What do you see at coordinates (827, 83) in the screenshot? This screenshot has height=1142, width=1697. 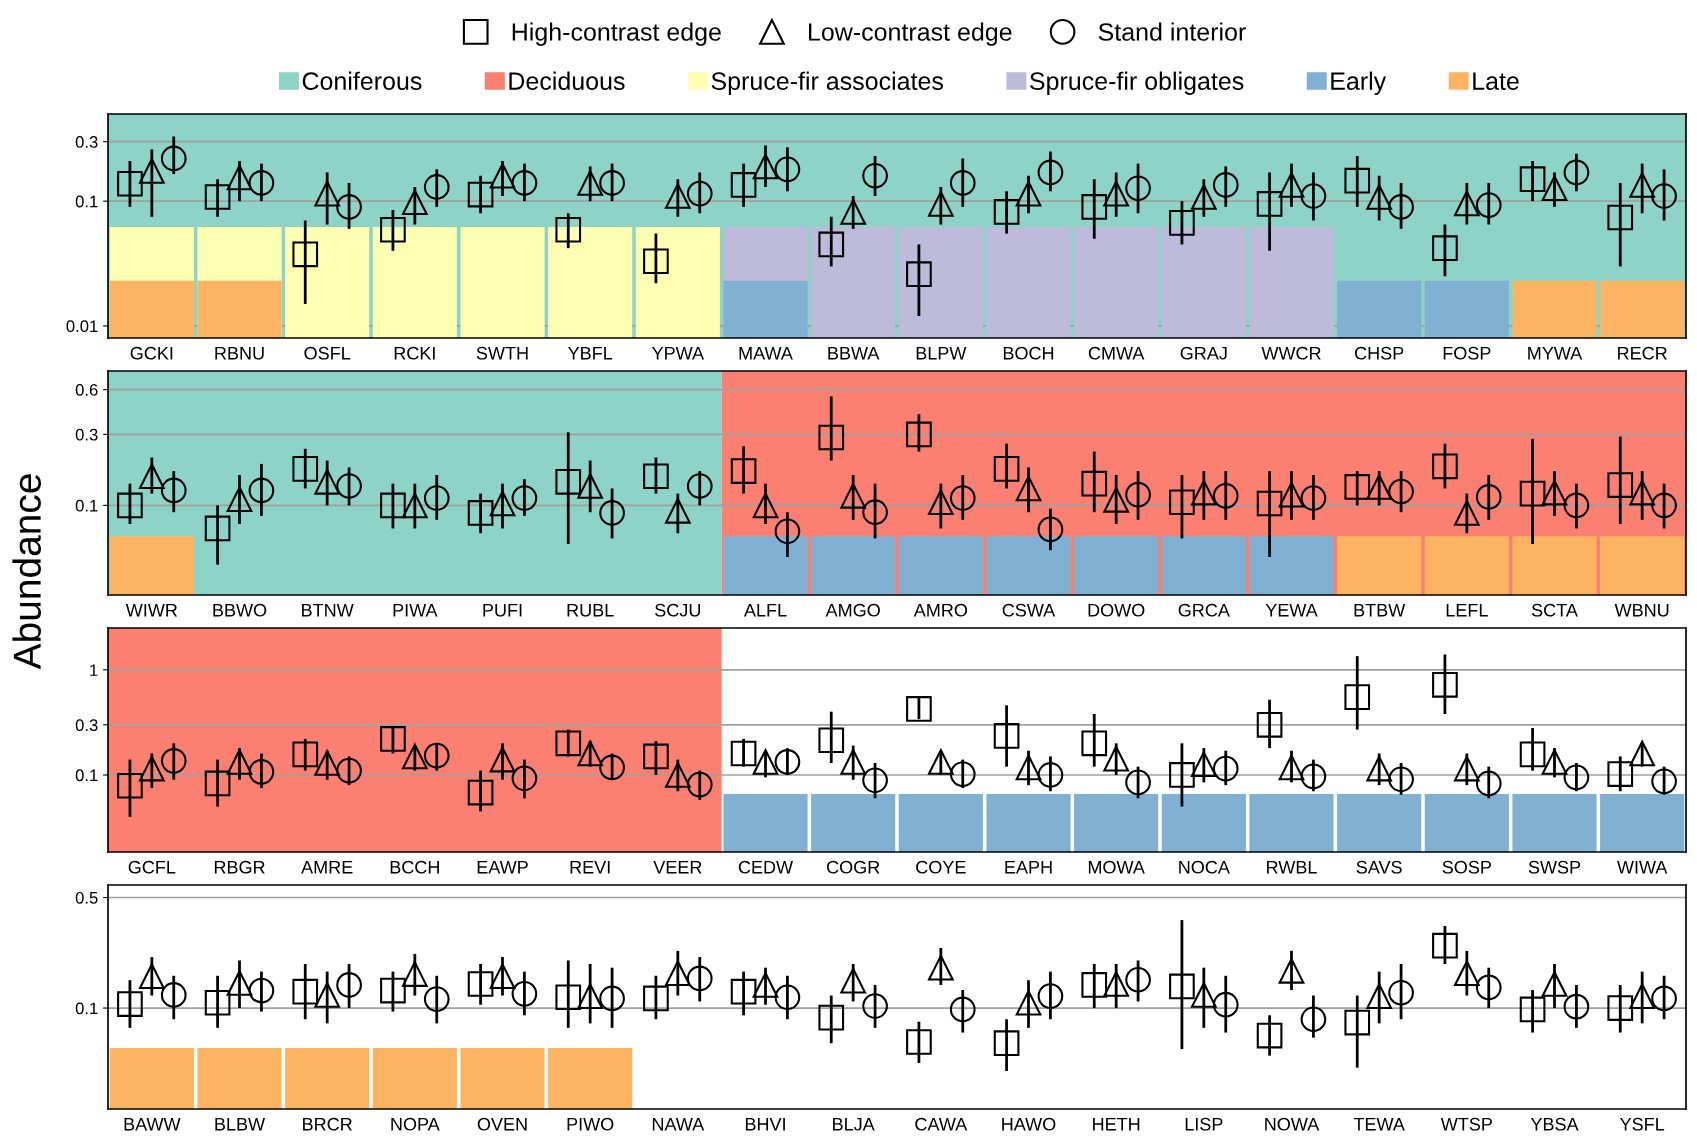 I see `legend-label: Spruce-fir associates` at bounding box center [827, 83].